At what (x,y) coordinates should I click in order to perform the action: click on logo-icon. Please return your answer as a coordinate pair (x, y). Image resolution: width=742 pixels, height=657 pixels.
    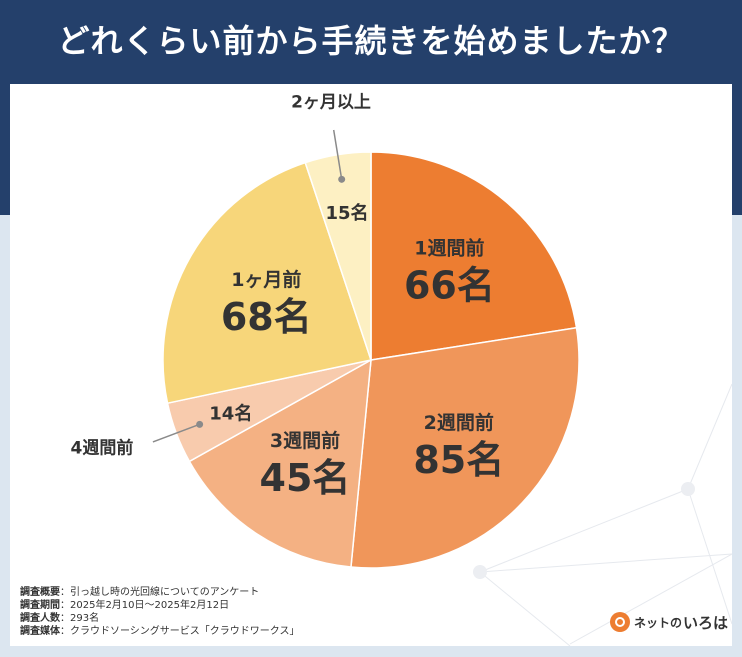
    Looking at the image, I should click on (620, 622).